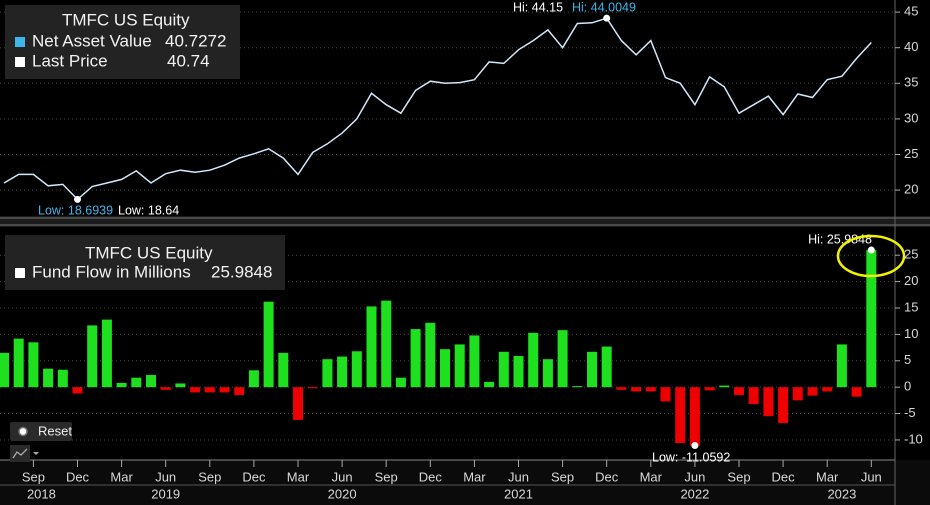  Describe the element at coordinates (55, 430) in the screenshot. I see `reset-label: Reset` at that location.